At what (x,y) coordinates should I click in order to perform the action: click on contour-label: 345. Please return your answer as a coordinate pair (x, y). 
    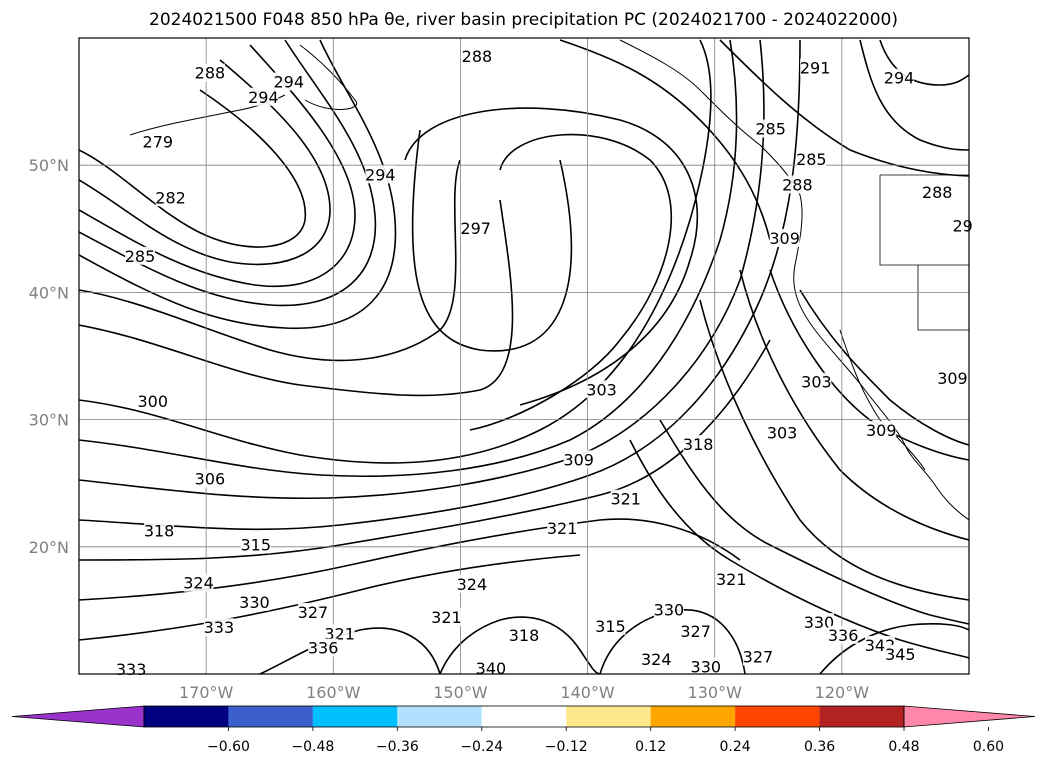
    Looking at the image, I should click on (900, 654).